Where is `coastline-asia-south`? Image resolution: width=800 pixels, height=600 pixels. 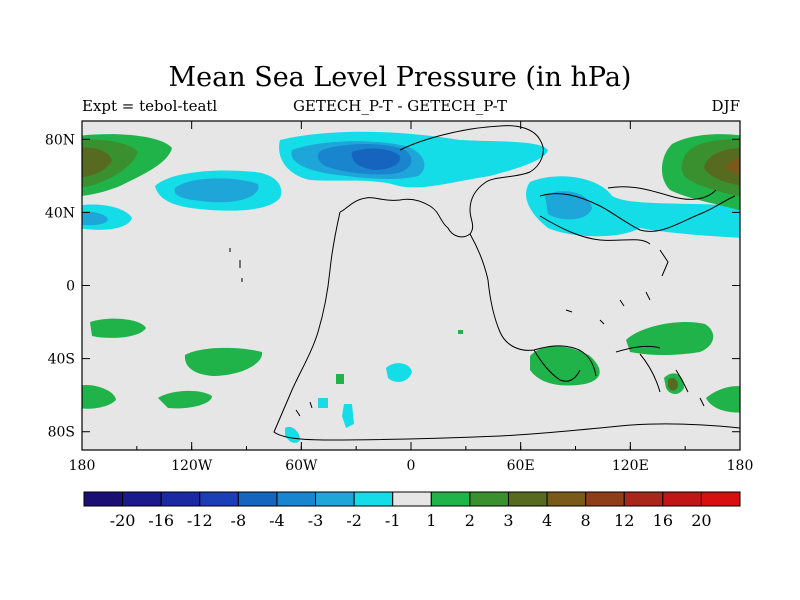
coastline-asia-south is located at coordinates (595, 230).